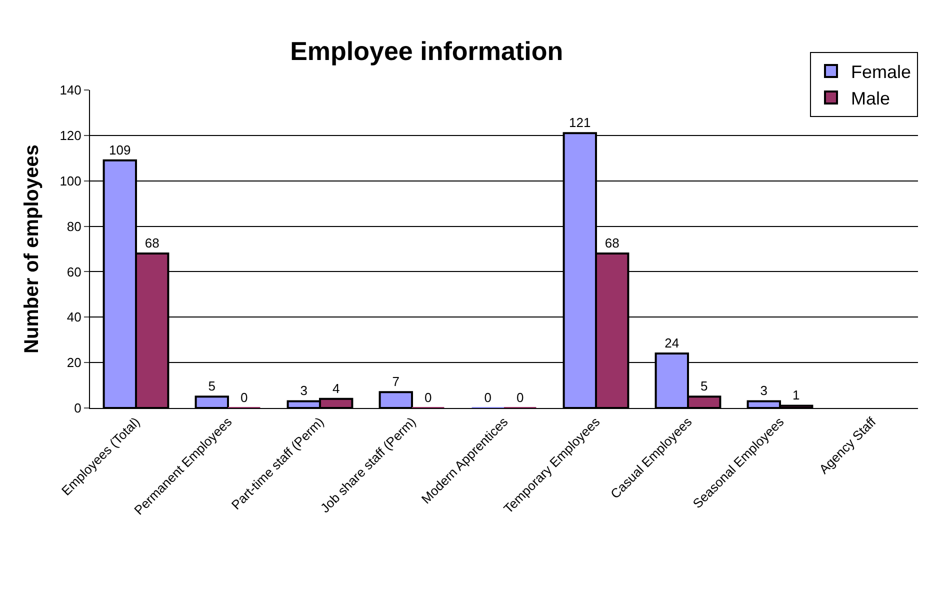 The width and height of the screenshot is (948, 598). Describe the element at coordinates (336, 388) in the screenshot. I see `data-label: 4` at that location.